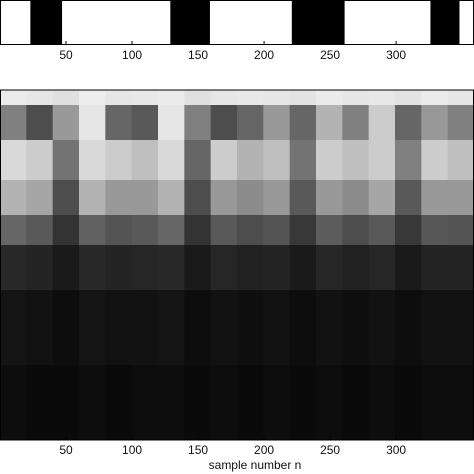 This screenshot has width=474, height=474. What do you see at coordinates (237, 22) in the screenshot?
I see `strip-frame` at bounding box center [237, 22].